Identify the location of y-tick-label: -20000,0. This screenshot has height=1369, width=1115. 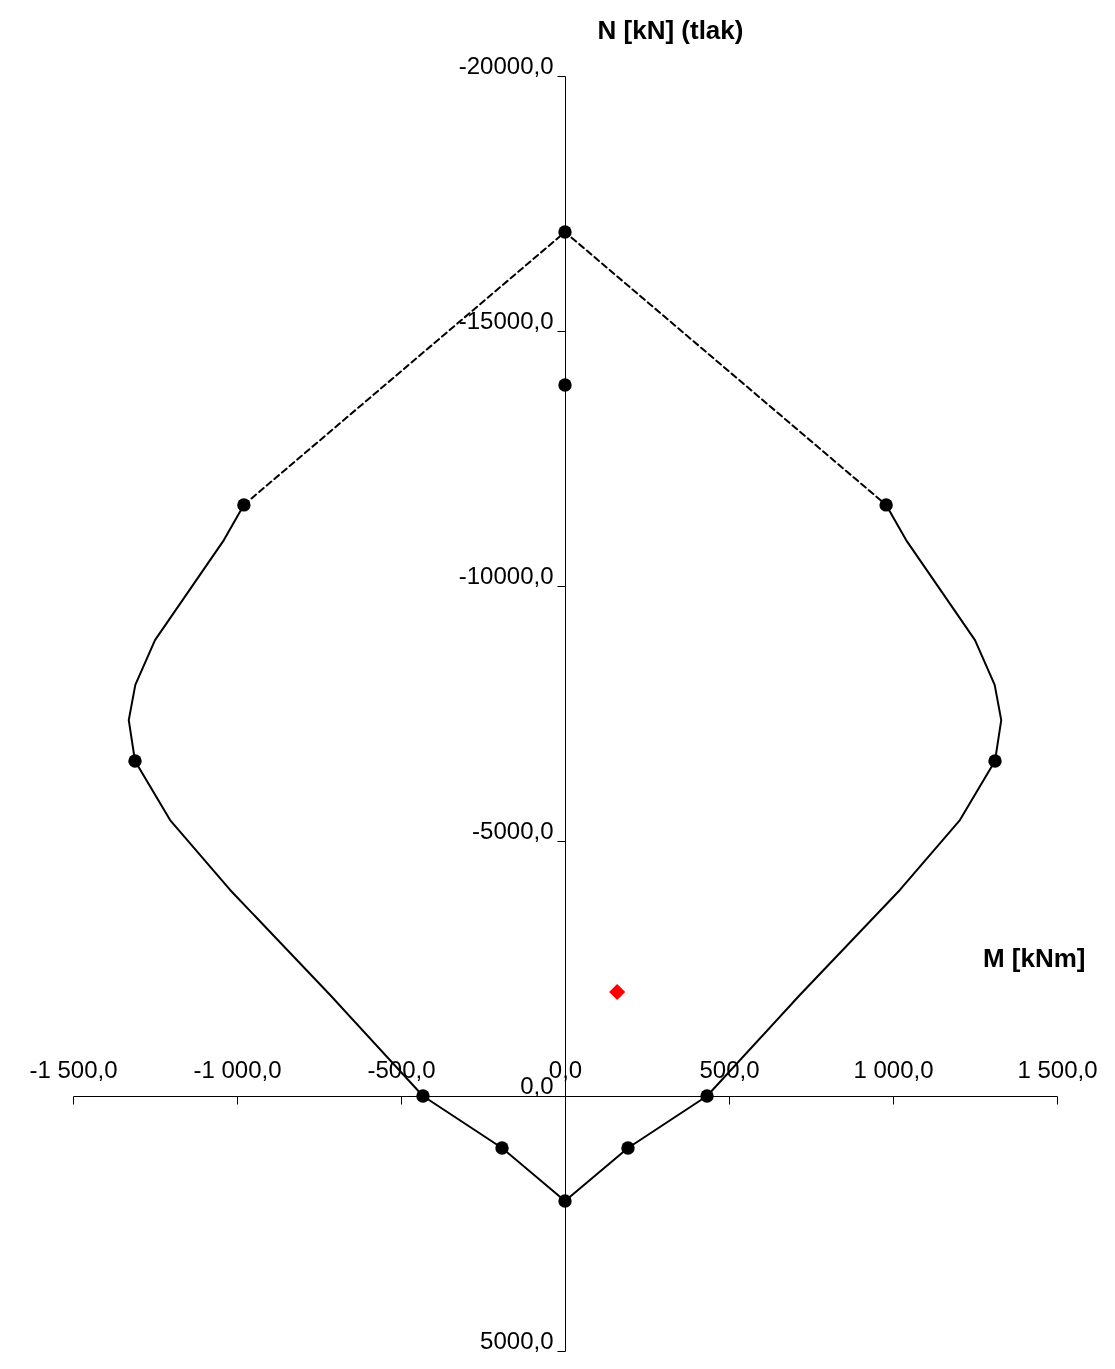
(506, 65).